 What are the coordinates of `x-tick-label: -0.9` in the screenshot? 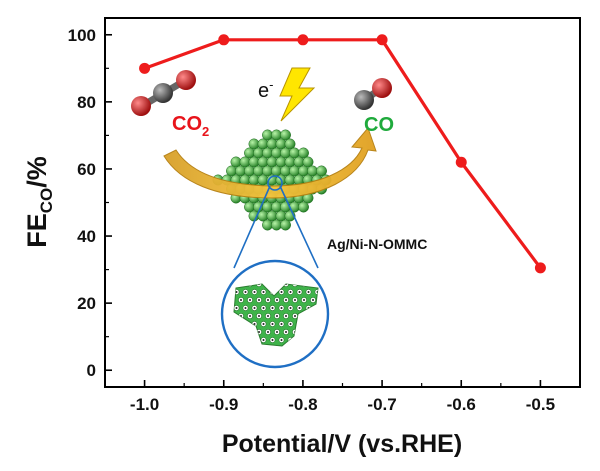 It's located at (223, 404).